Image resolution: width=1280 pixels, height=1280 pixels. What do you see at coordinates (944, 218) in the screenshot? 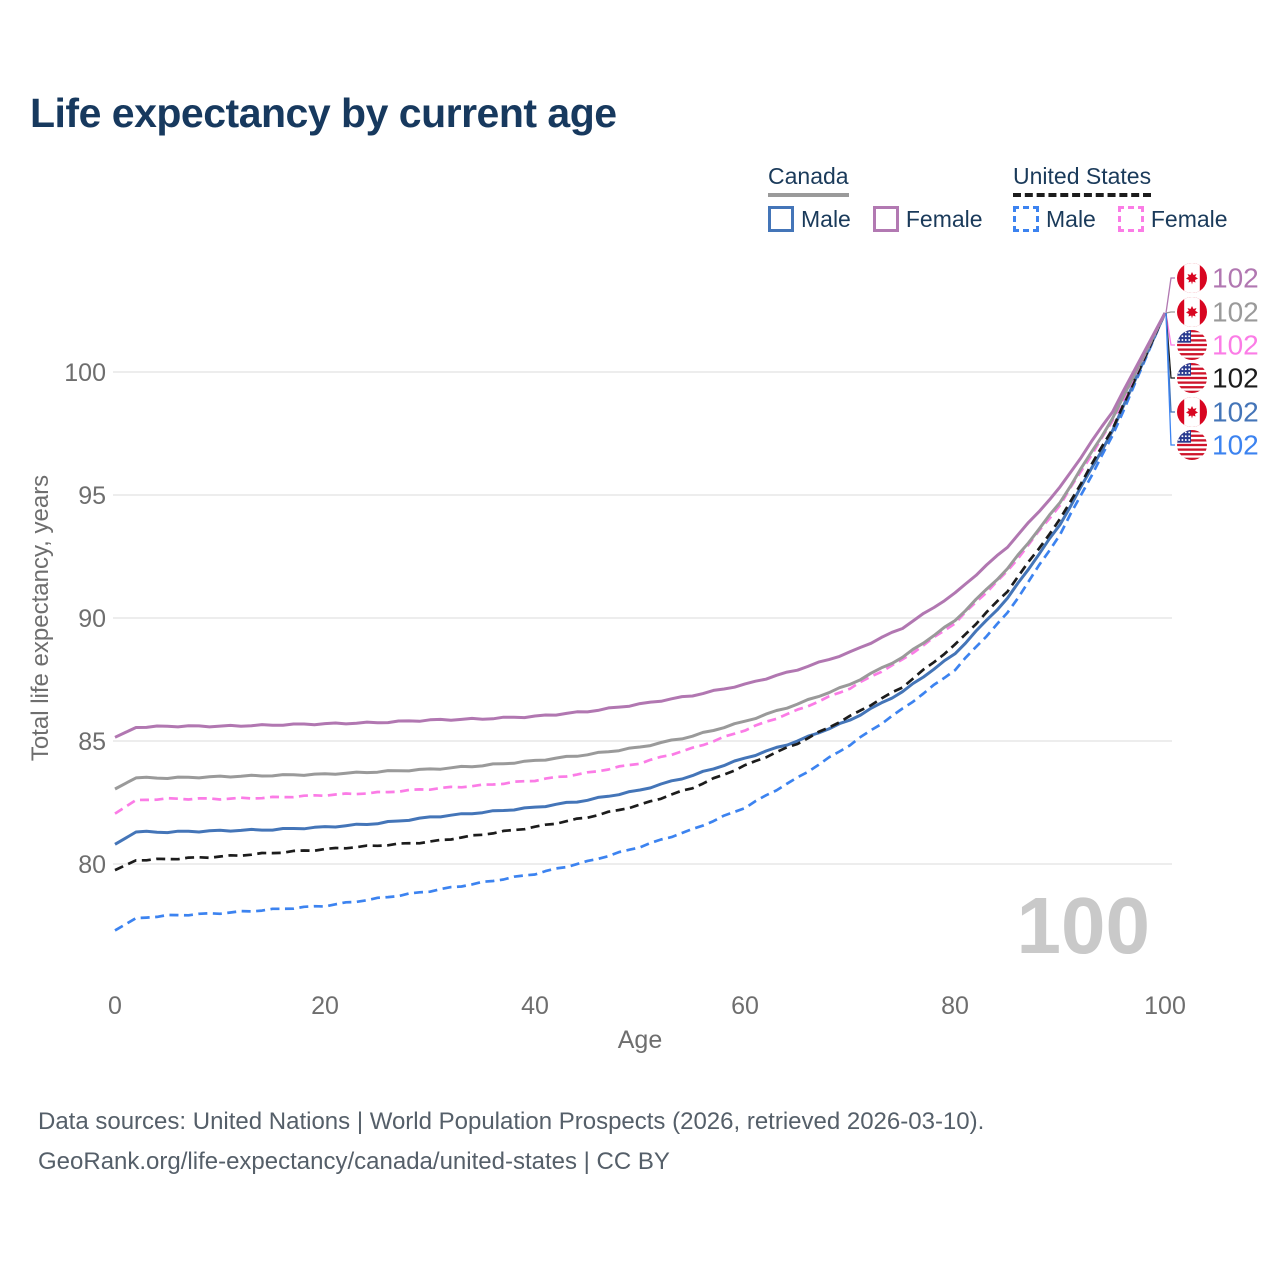
I see `legend-canada-female-label: Female` at bounding box center [944, 218].